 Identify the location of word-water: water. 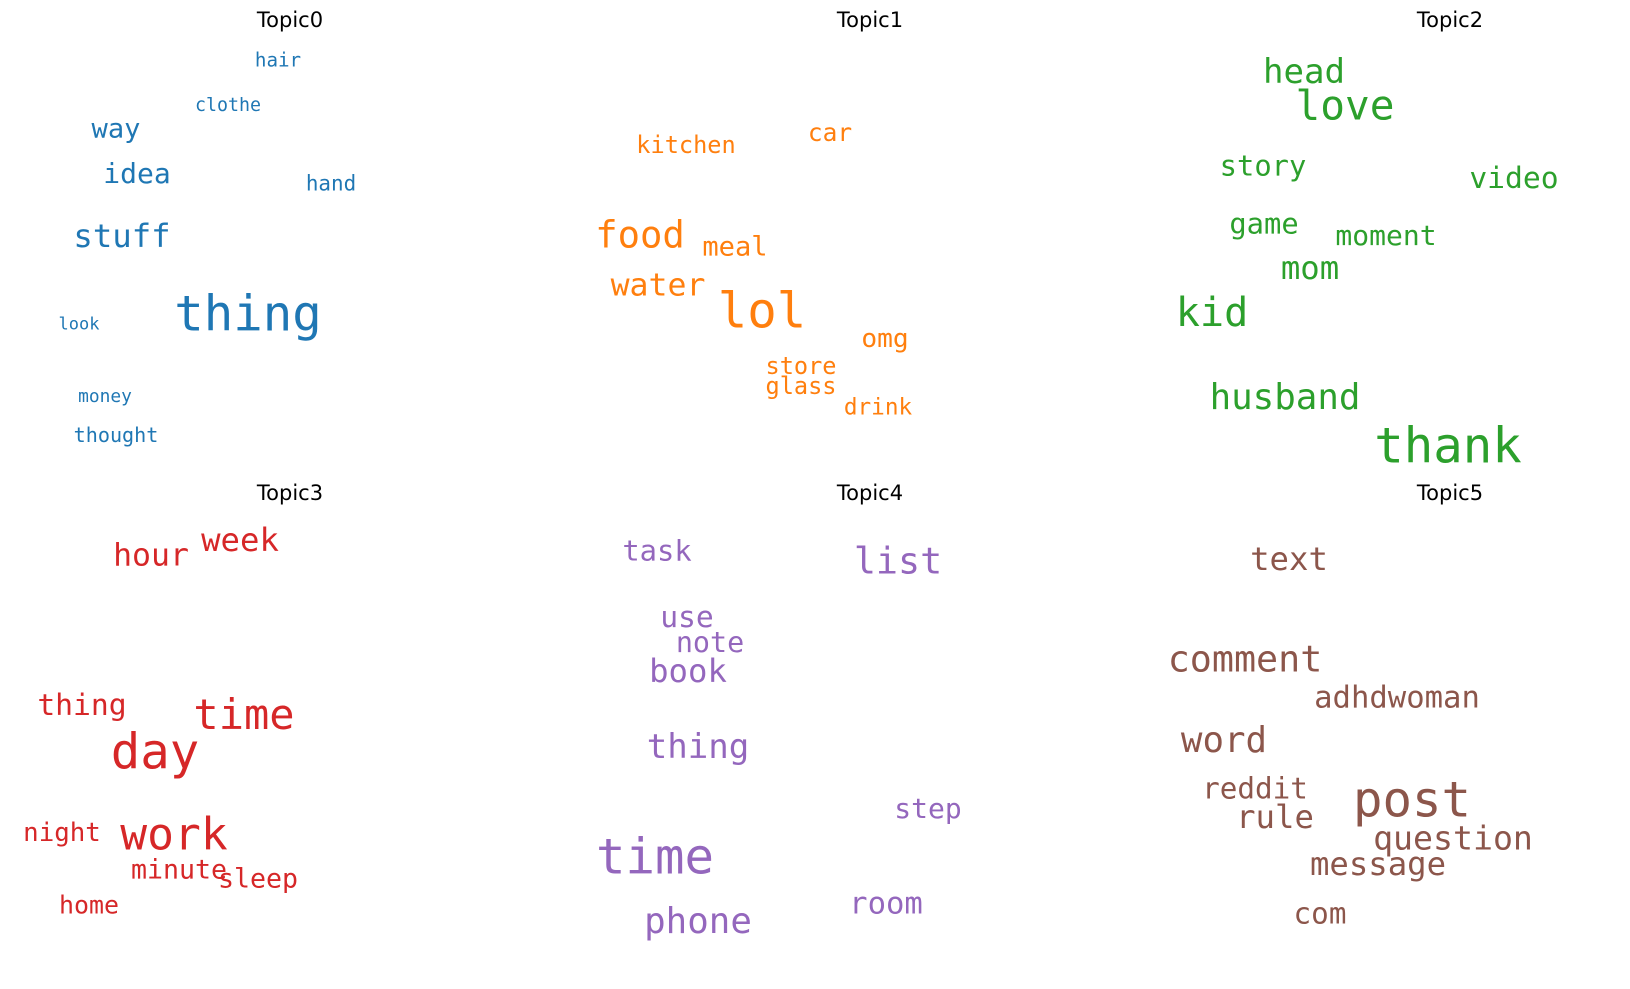
(658, 285).